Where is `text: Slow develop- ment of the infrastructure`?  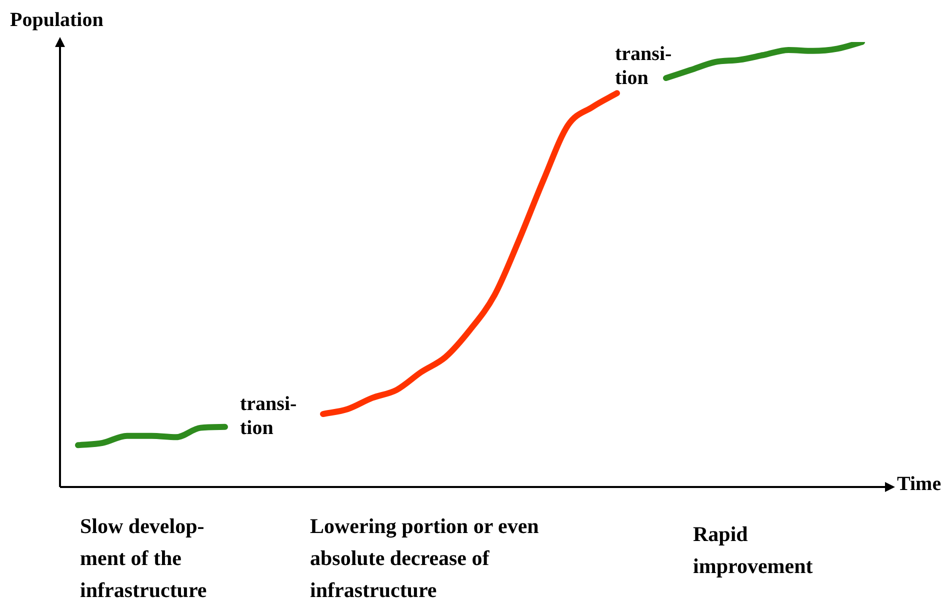 text: Slow develop- ment of the infrastructure is located at coordinates (143, 557).